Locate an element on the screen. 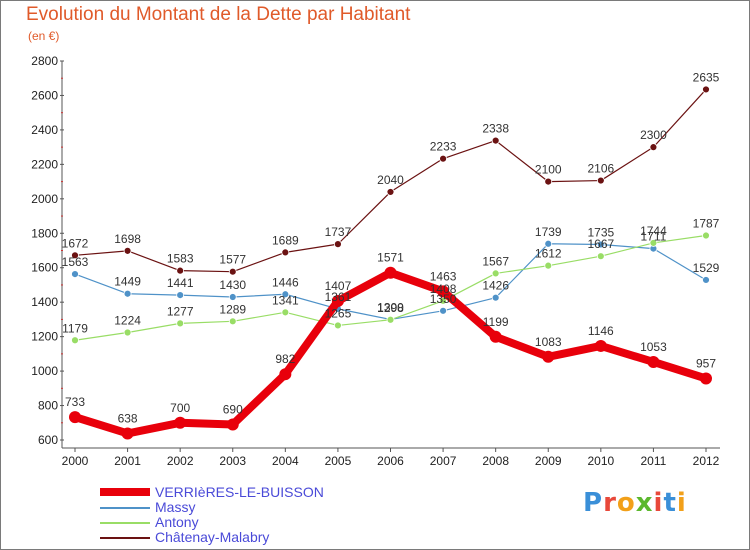  logo-letter: o is located at coordinates (626, 503).